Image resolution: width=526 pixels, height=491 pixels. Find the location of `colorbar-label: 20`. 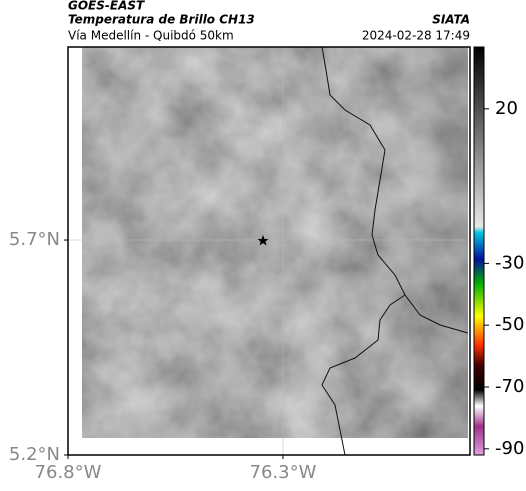

colorbar-label: 20 is located at coordinates (506, 108).